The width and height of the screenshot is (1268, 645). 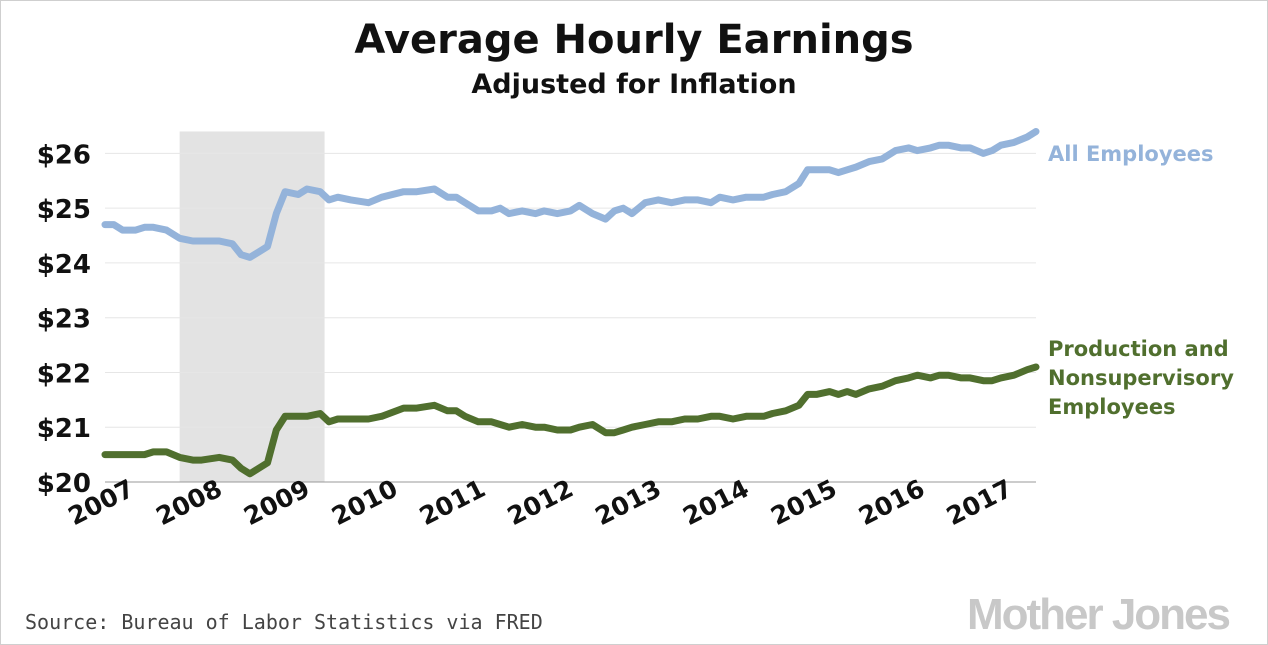 I want to click on series-line-production-nonsupervisory, so click(x=570, y=420).